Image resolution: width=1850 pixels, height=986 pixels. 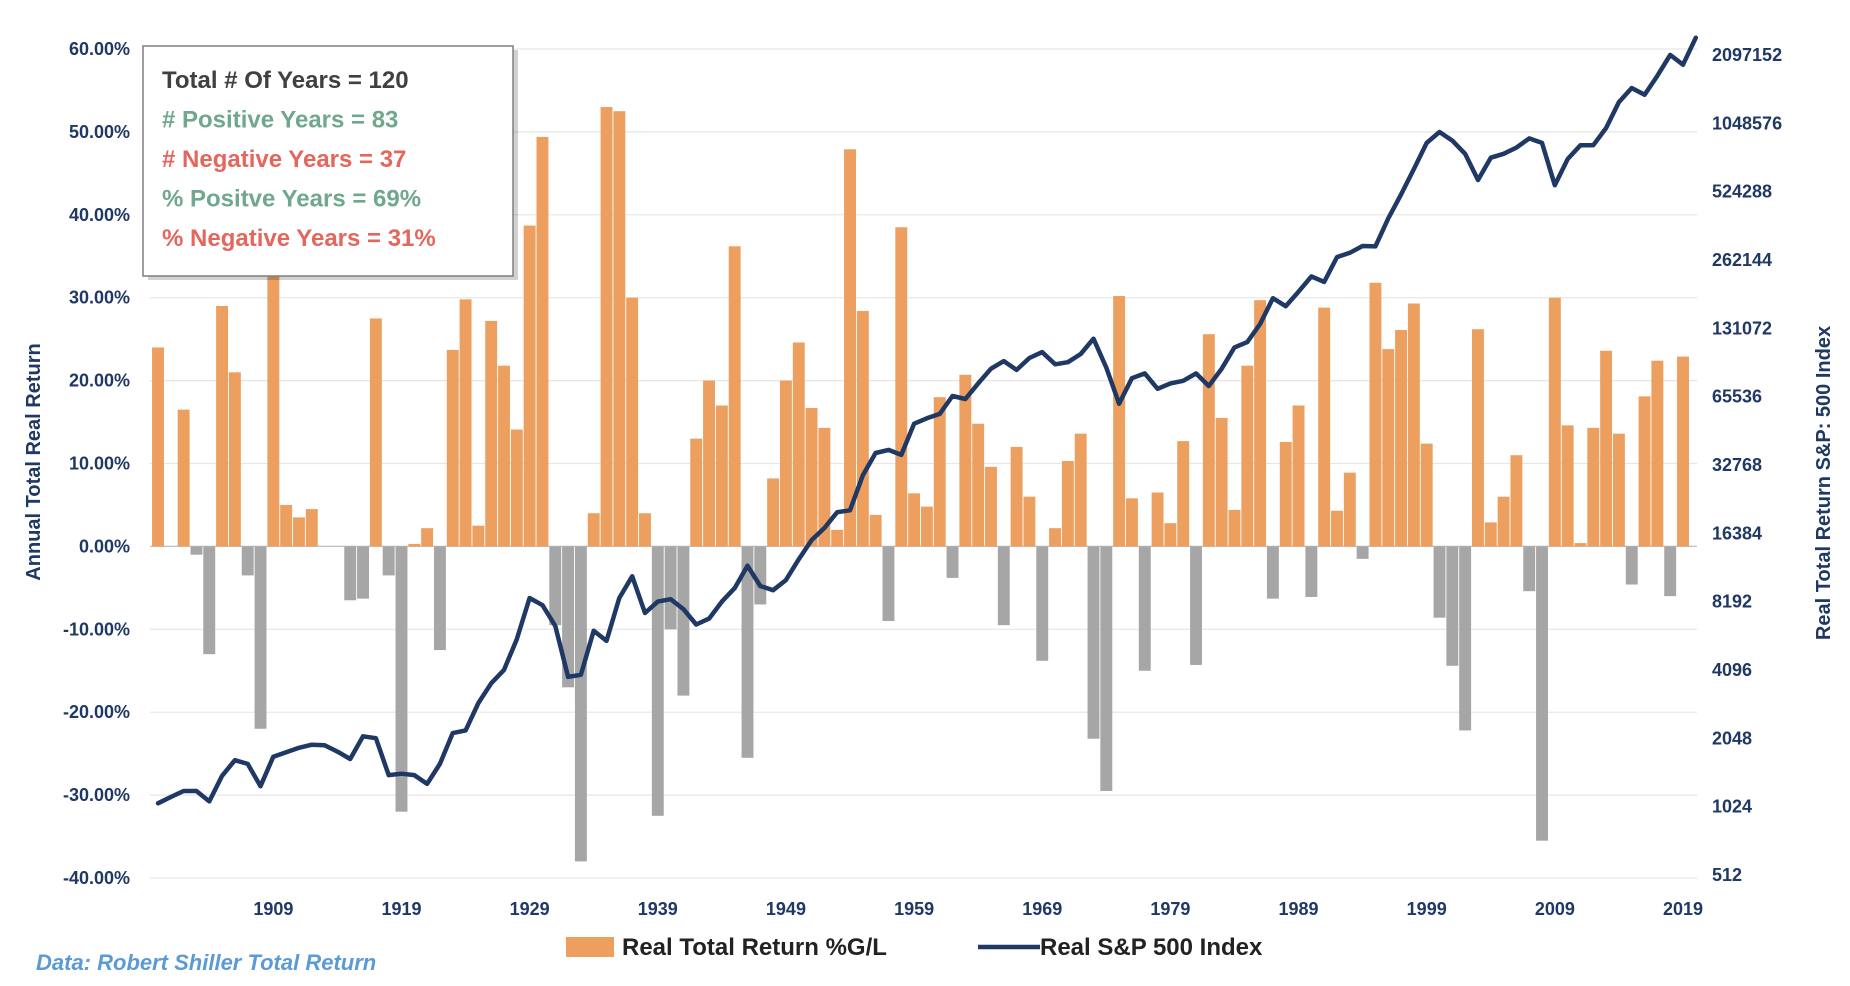 What do you see at coordinates (99, 464) in the screenshot?
I see `left-tick-label: 10.00%` at bounding box center [99, 464].